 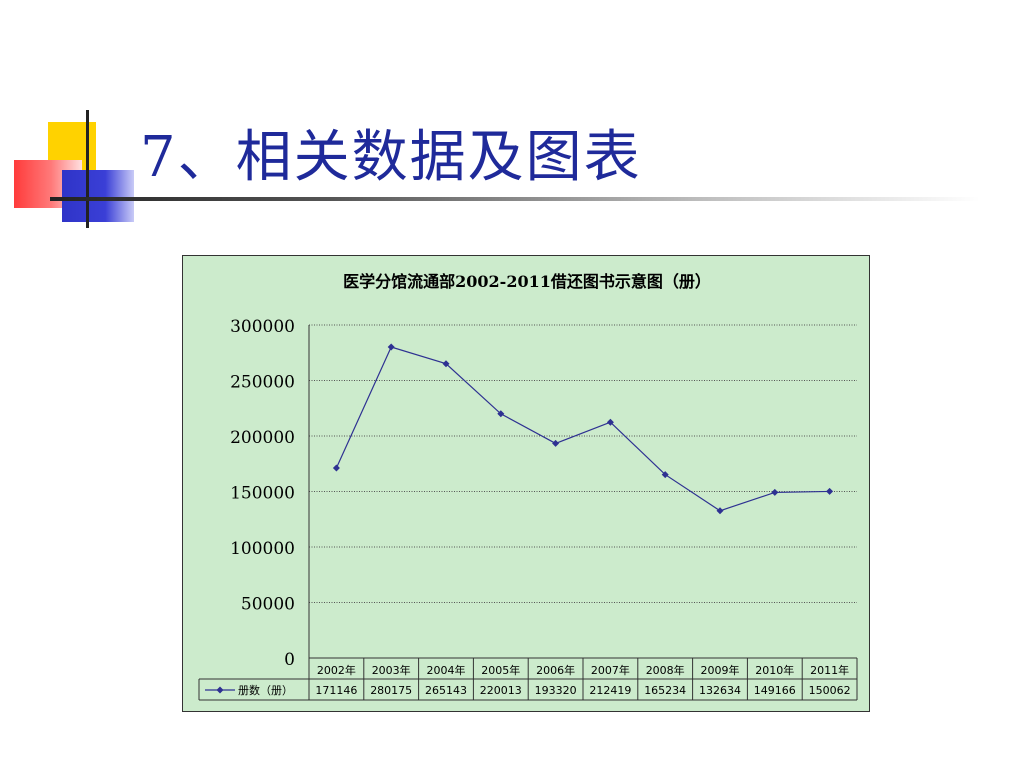 What do you see at coordinates (556, 690) in the screenshot?
I see `data-label: 193320` at bounding box center [556, 690].